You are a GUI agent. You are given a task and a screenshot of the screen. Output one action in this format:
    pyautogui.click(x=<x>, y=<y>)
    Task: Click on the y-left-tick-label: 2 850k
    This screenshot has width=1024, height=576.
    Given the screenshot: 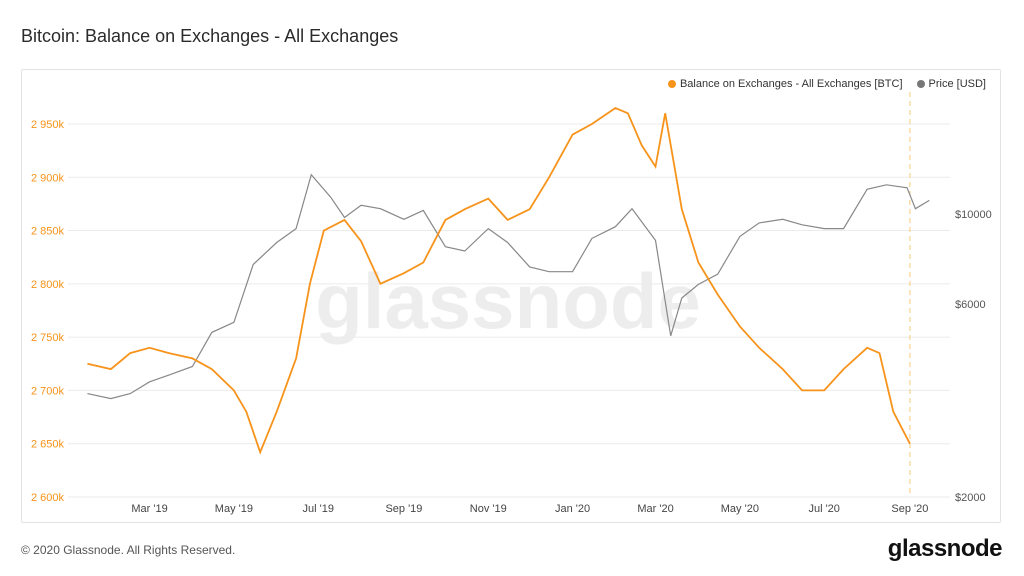 What is the action you would take?
    pyautogui.click(x=48, y=232)
    